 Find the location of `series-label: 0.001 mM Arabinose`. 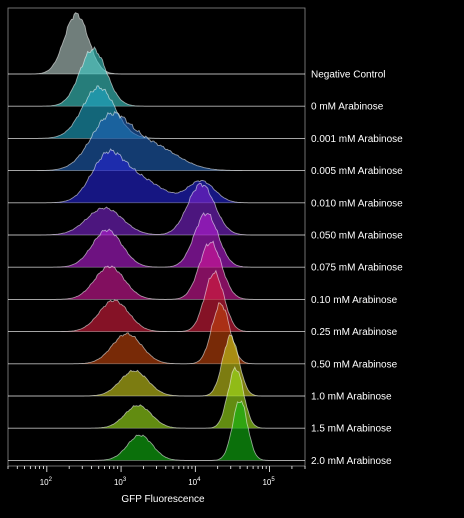

series-label: 0.001 mM Arabinose is located at coordinates (357, 139).